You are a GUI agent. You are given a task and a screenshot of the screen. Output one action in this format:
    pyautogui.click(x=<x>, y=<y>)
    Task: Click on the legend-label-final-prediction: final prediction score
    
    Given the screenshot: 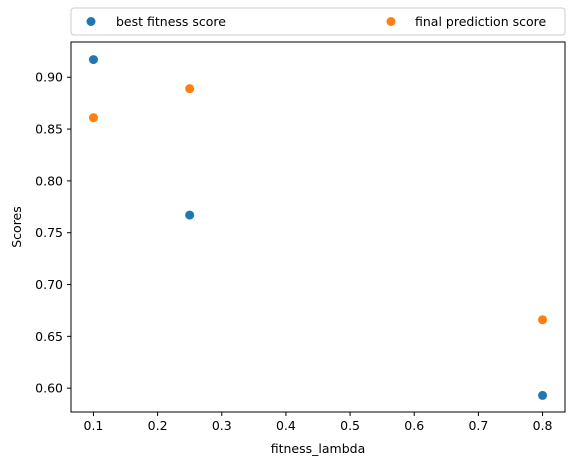 What is the action you would take?
    pyautogui.click(x=480, y=21)
    